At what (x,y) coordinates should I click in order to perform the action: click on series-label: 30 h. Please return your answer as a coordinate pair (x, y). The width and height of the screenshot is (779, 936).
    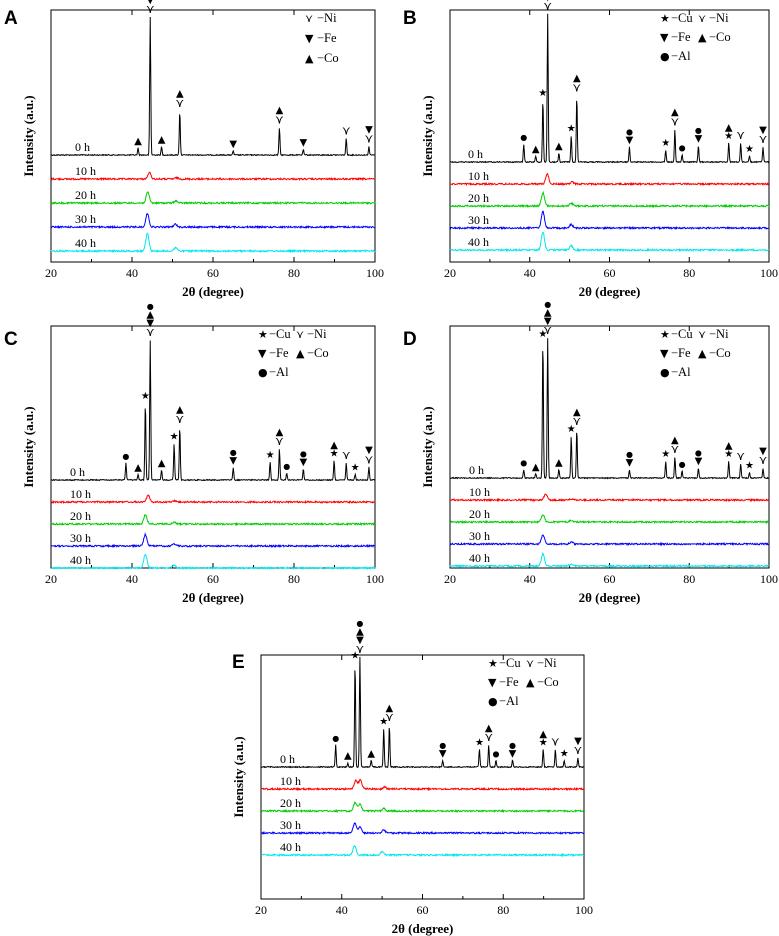
    Looking at the image, I should click on (80, 538).